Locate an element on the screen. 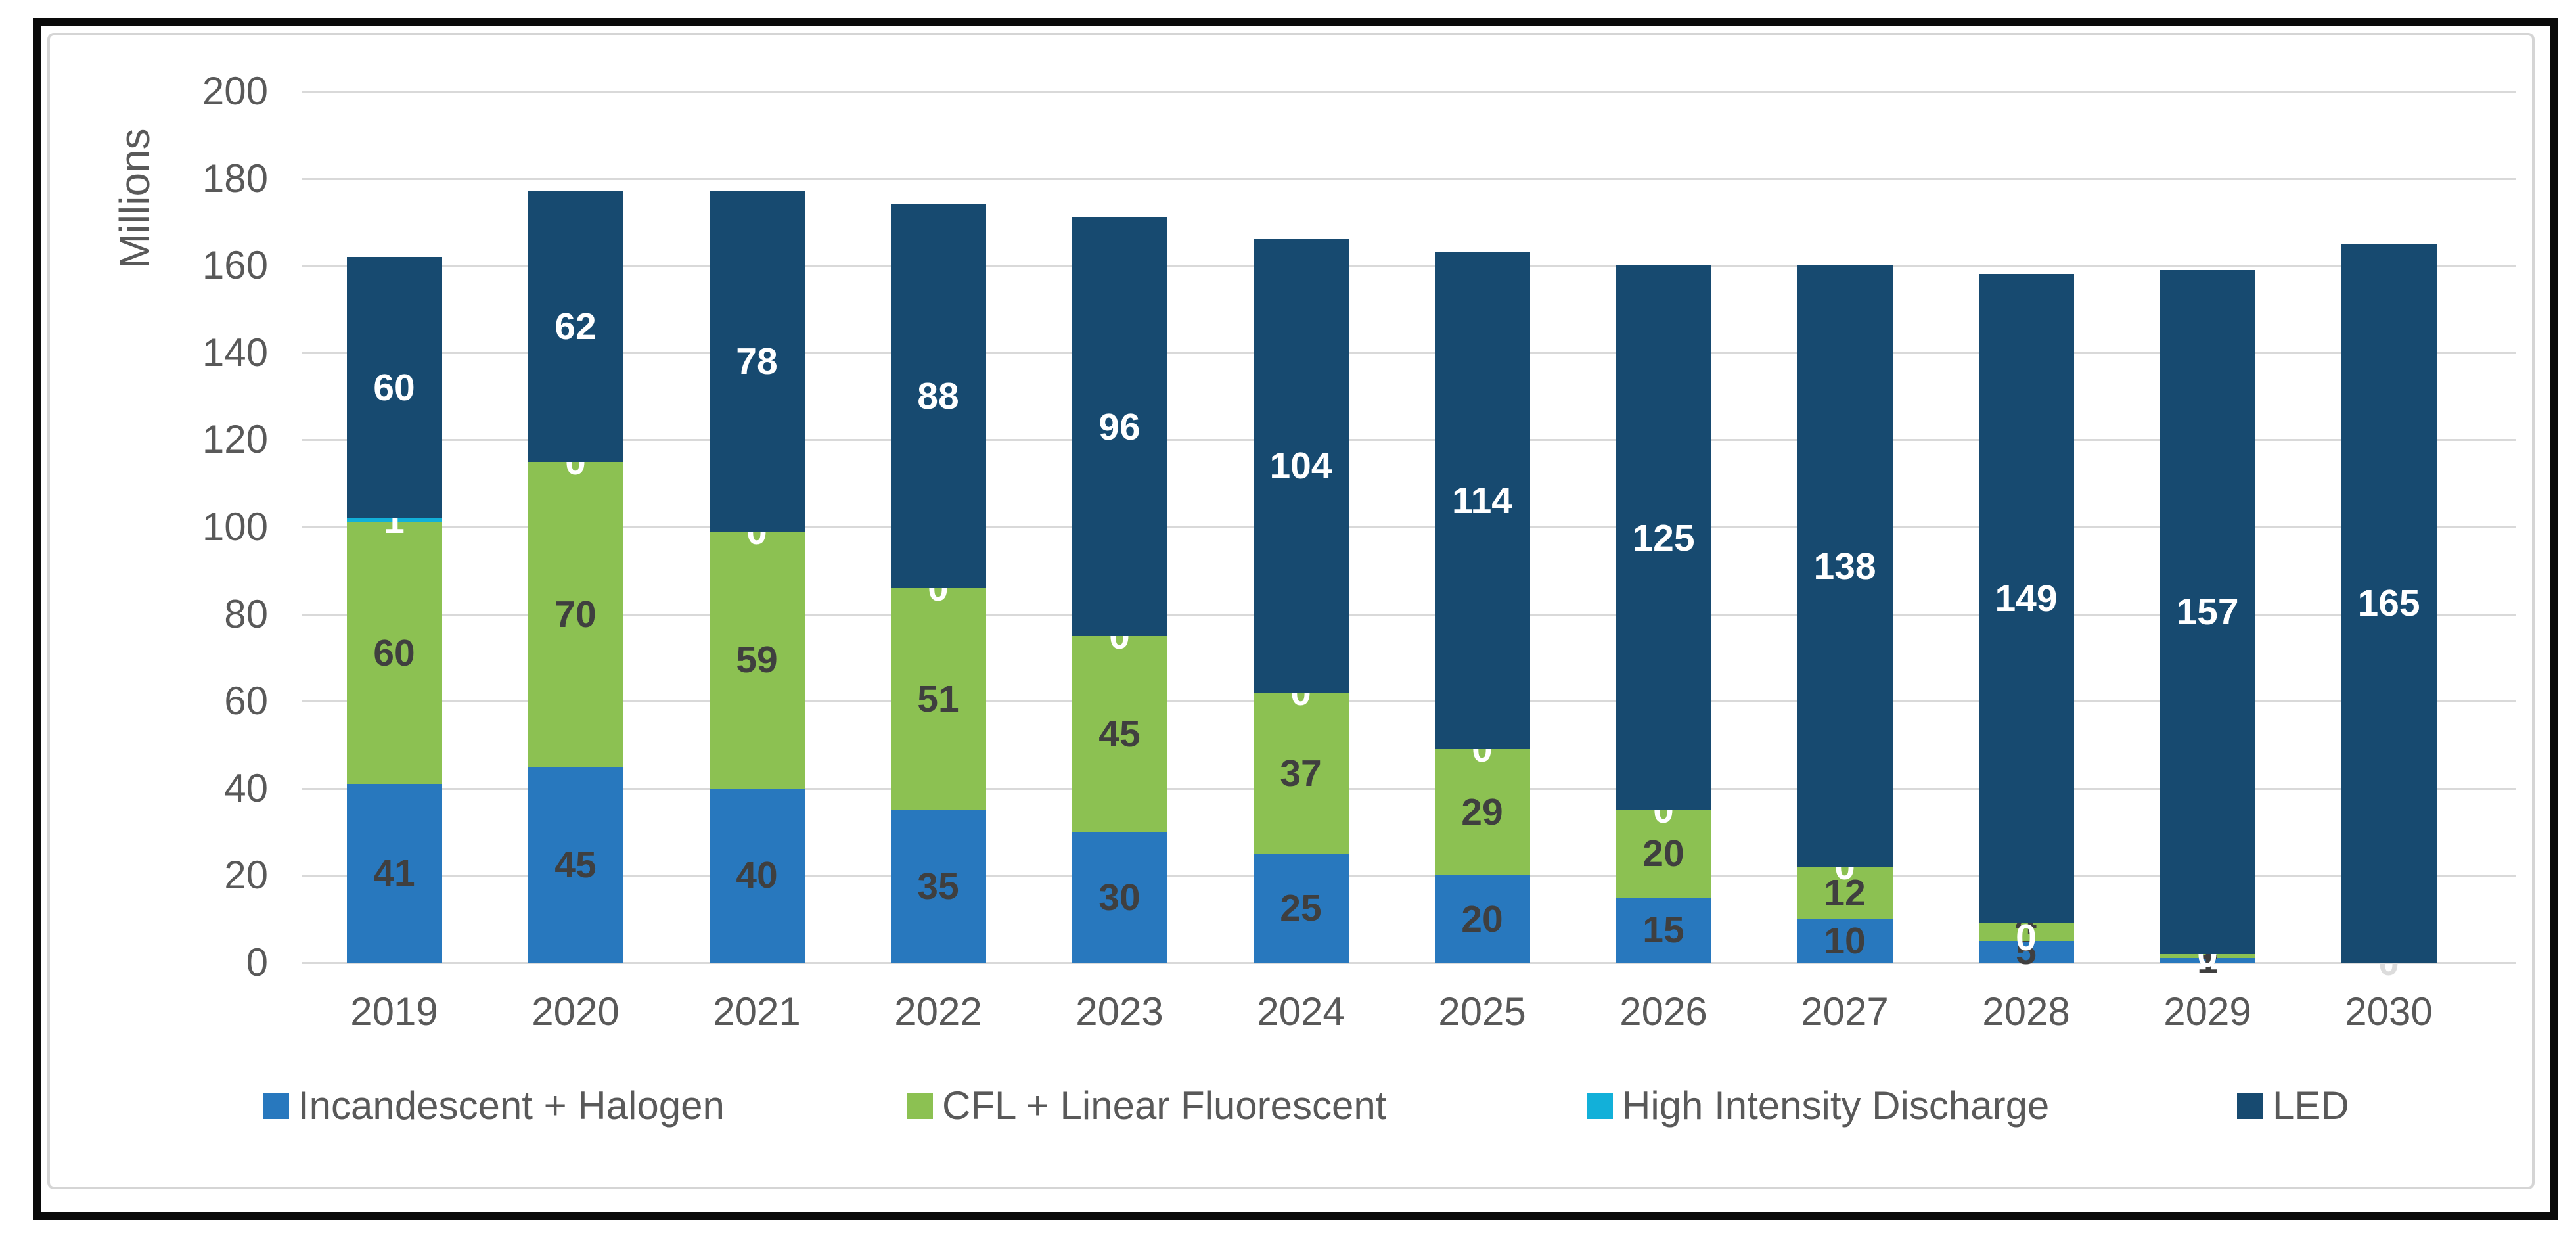  bar-value-label: 51 is located at coordinates (938, 698).